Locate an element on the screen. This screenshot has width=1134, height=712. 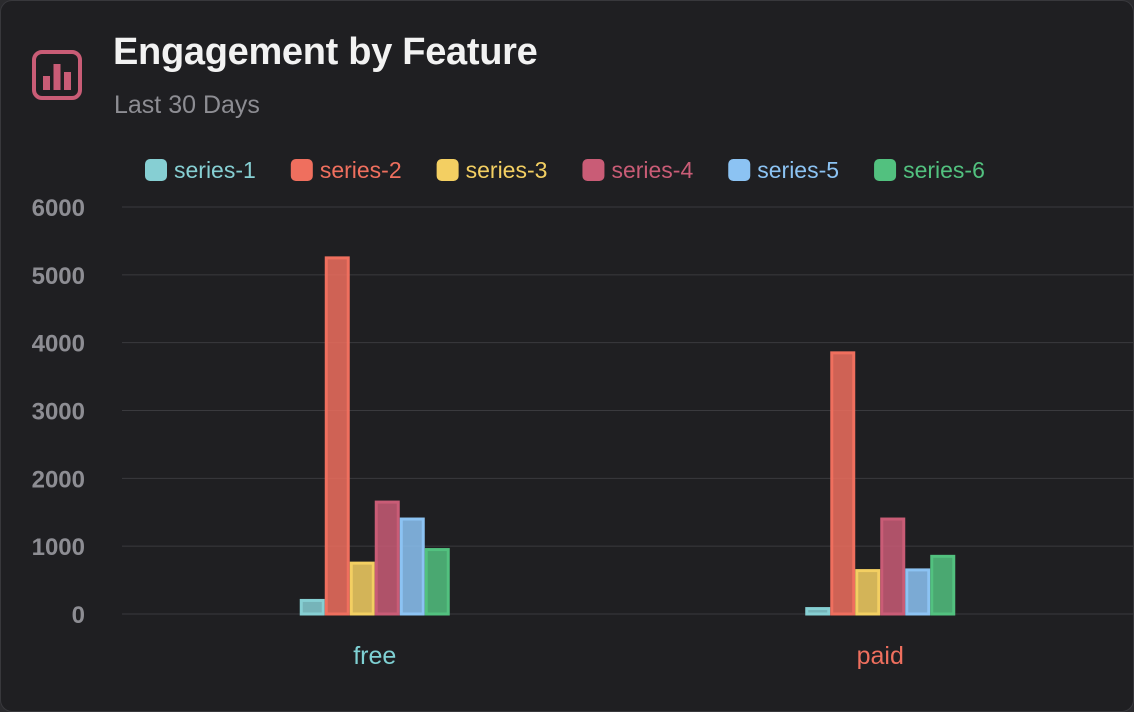
y-tick-label: 1000 is located at coordinates (58, 547).